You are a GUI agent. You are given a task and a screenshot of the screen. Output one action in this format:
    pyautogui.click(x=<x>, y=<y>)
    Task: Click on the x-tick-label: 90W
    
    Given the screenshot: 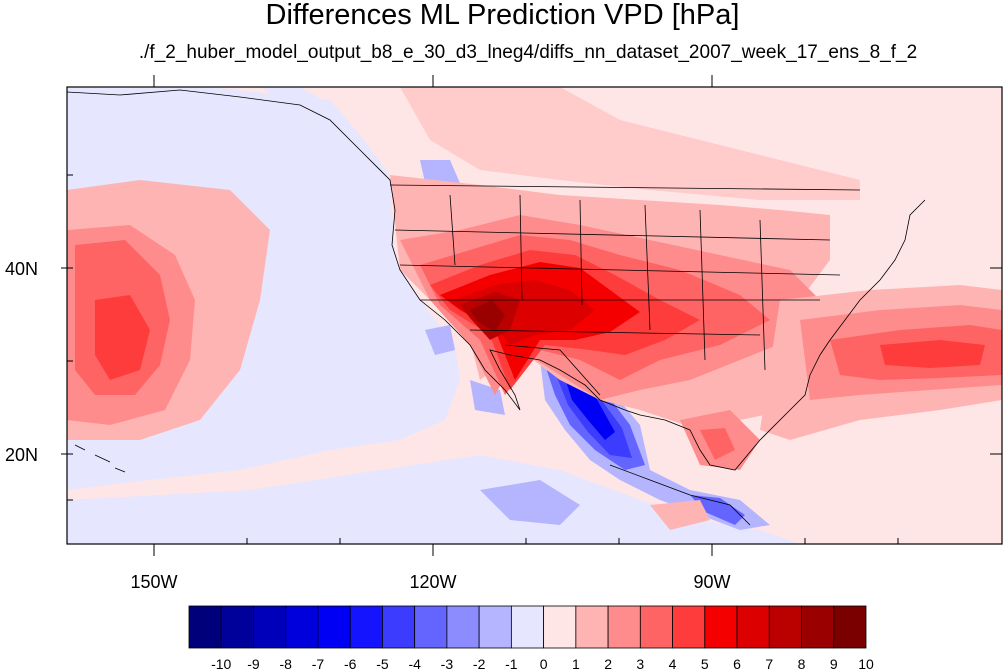 What is the action you would take?
    pyautogui.click(x=711, y=582)
    